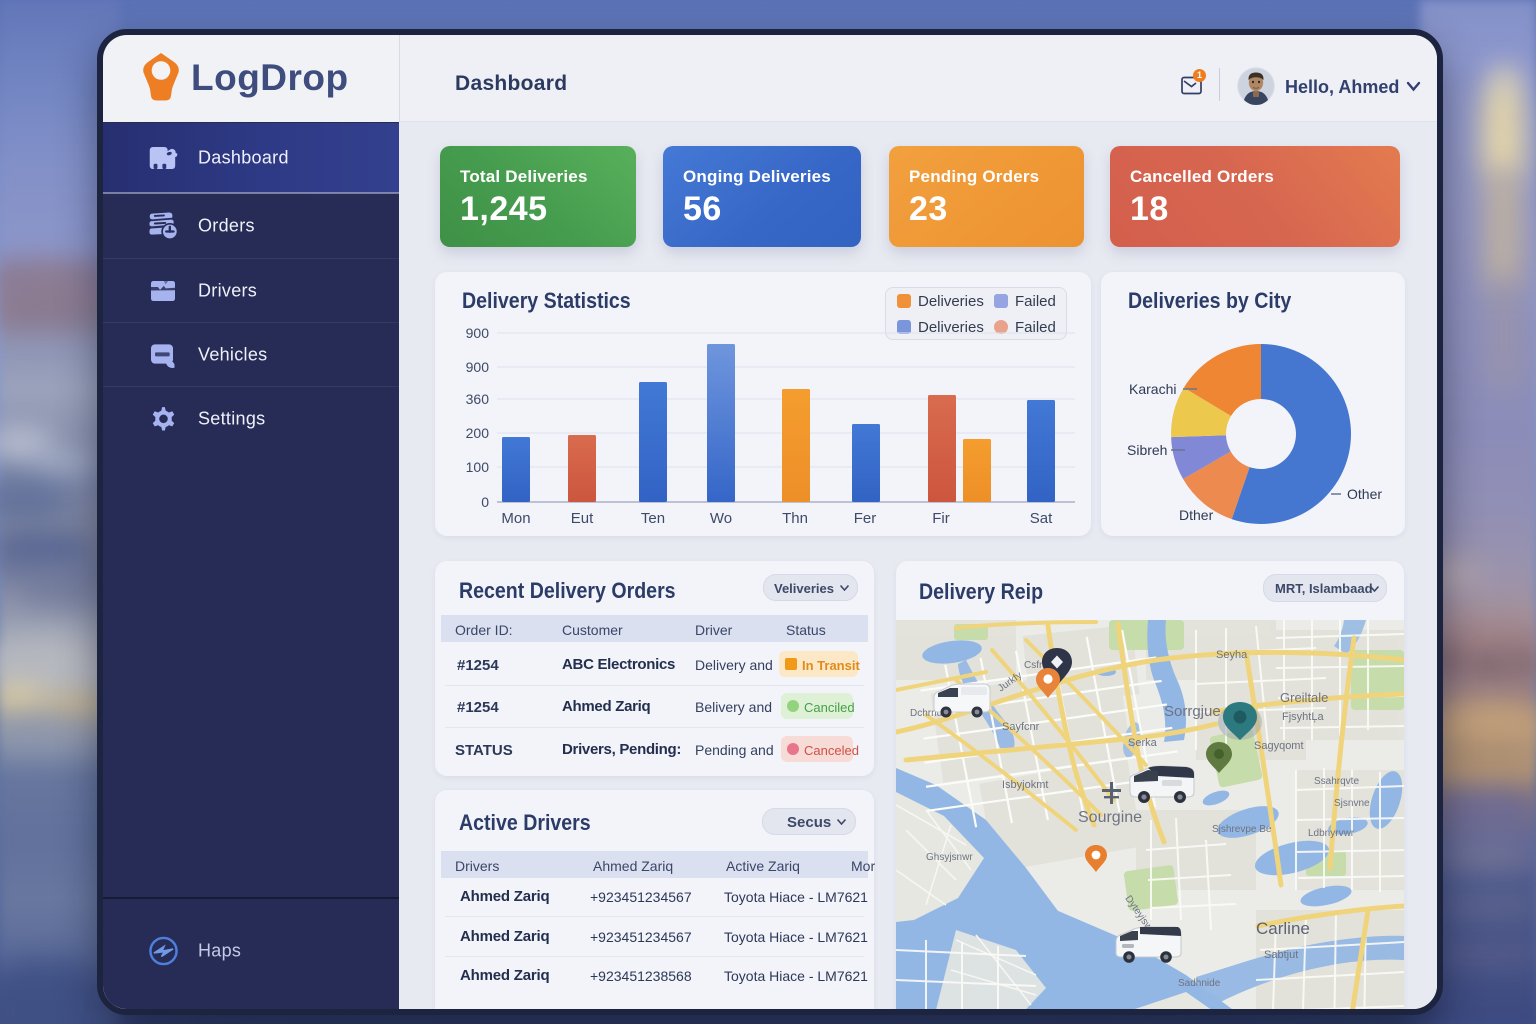  I want to click on svg-text: Dchrnut, so click(927, 713).